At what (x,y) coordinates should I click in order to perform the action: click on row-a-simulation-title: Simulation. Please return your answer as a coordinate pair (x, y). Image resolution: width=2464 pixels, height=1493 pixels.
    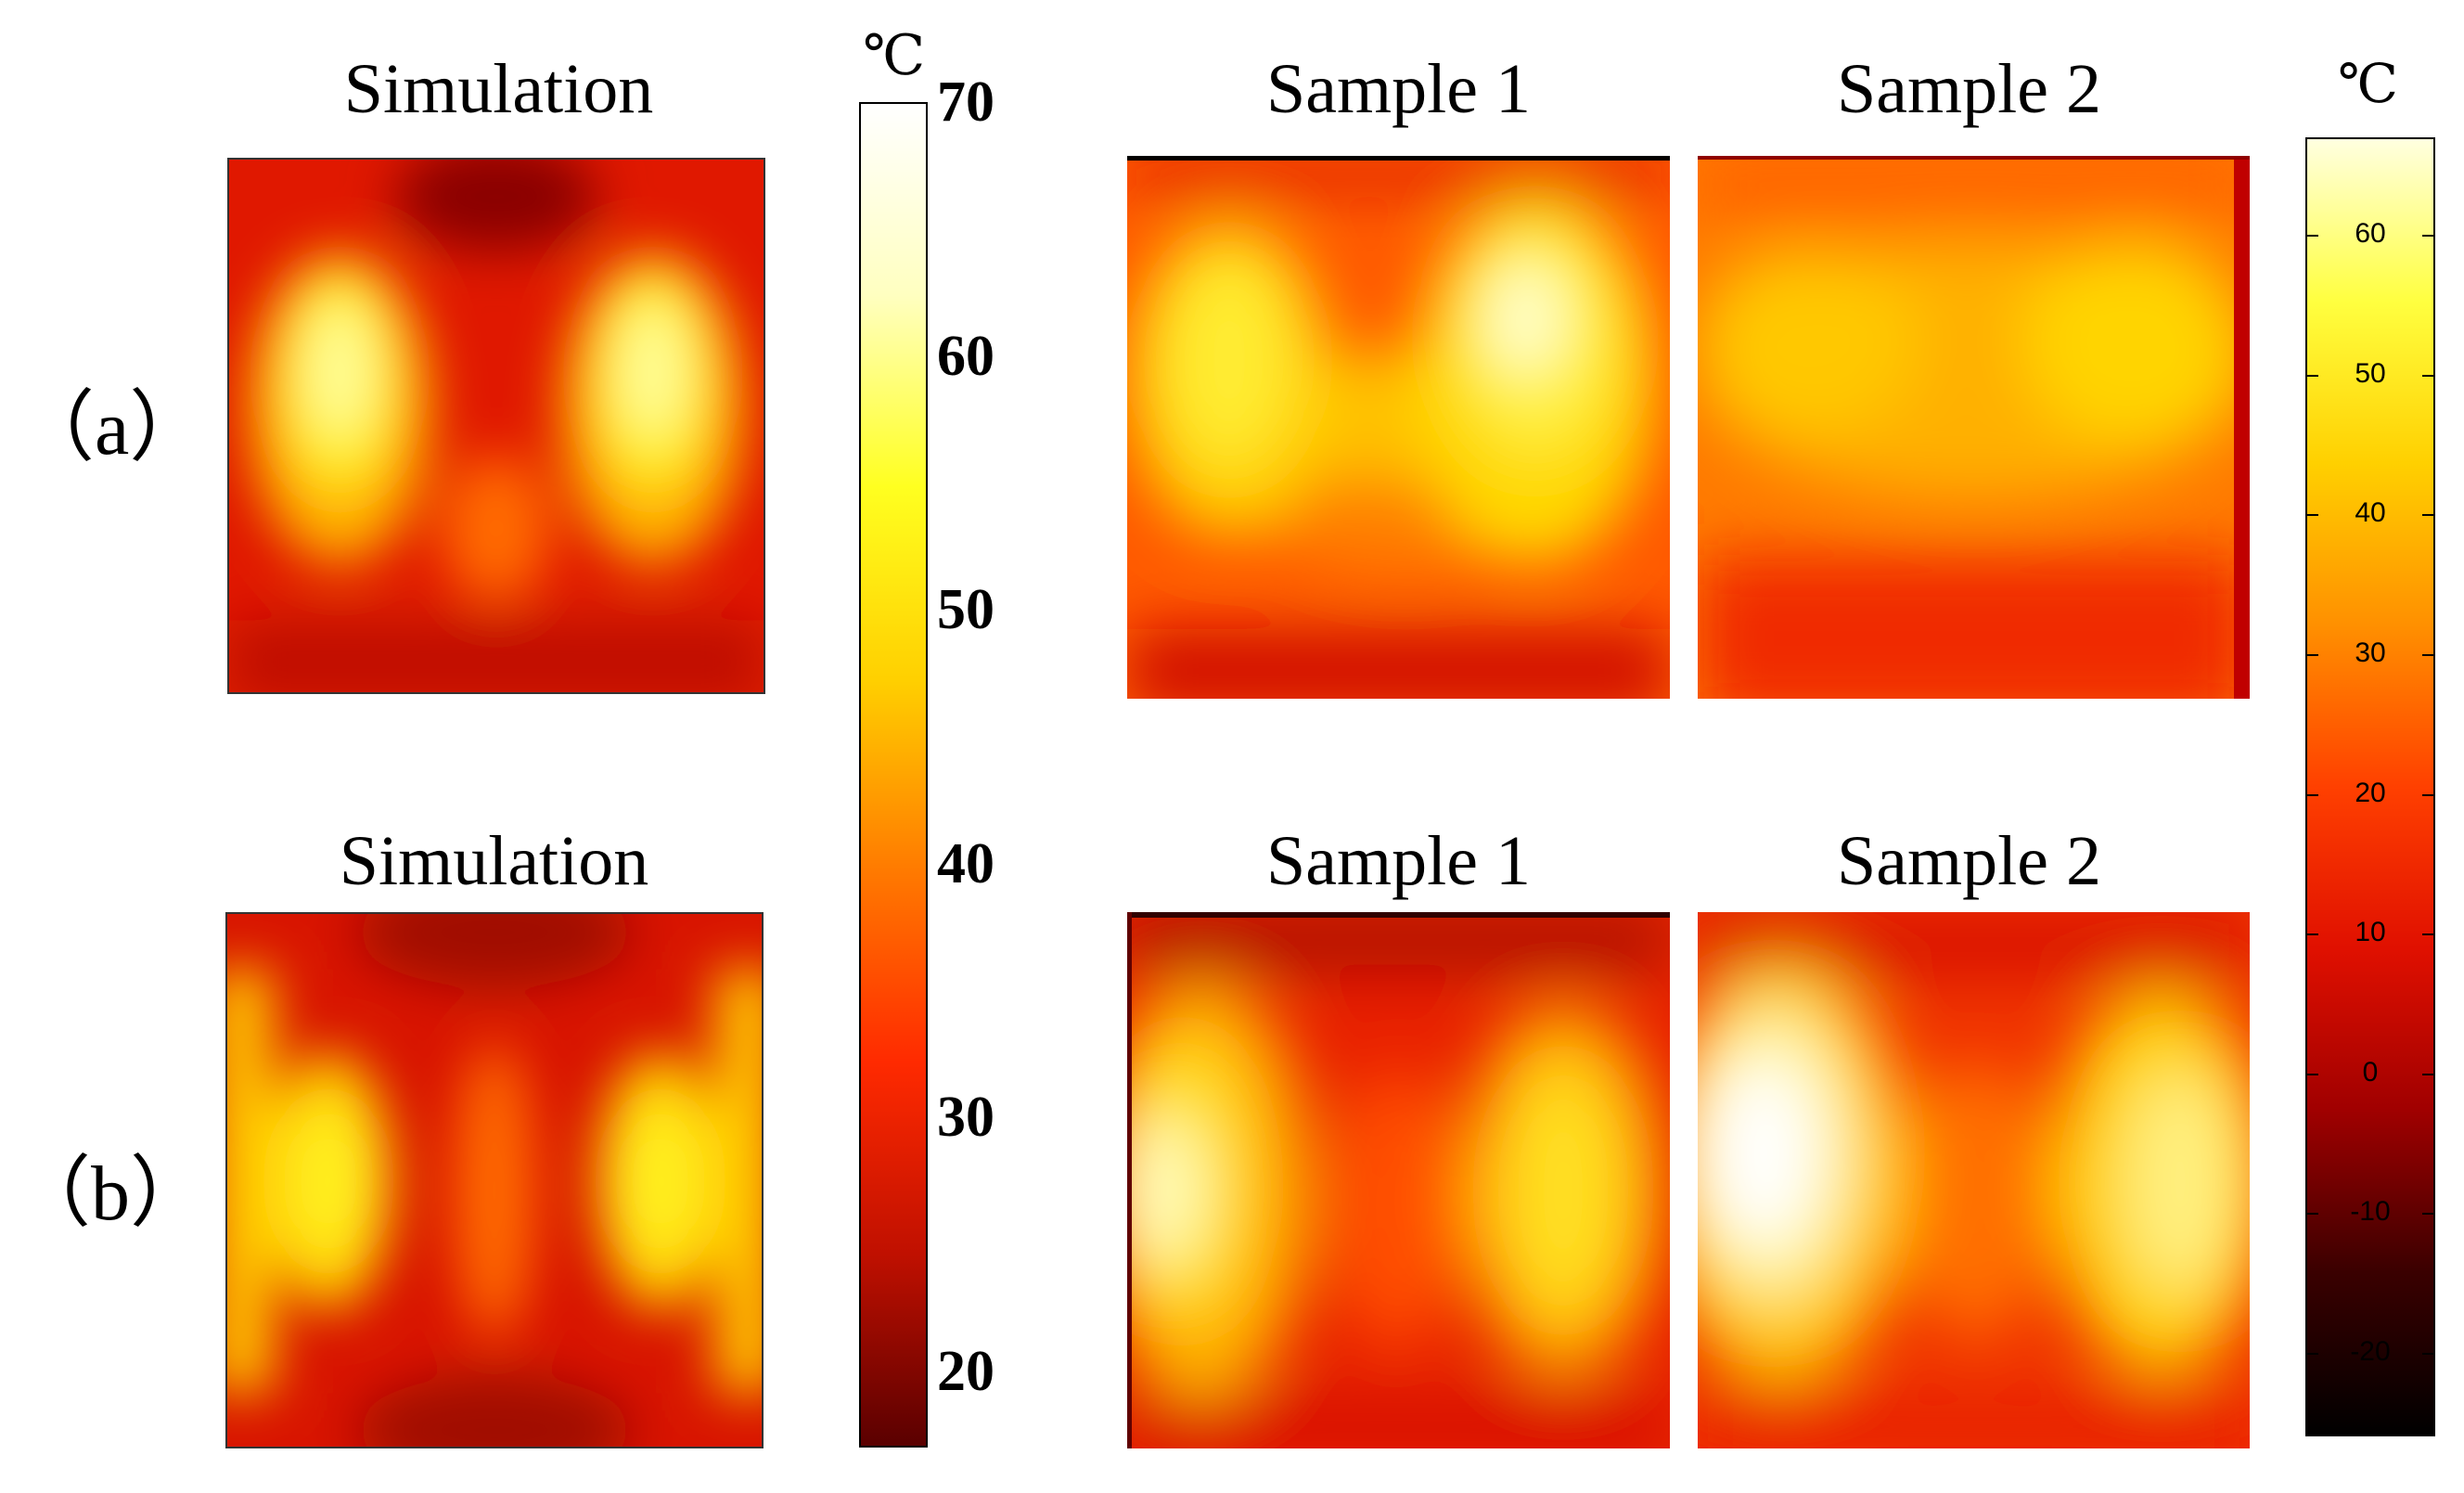
    Looking at the image, I should click on (498, 89).